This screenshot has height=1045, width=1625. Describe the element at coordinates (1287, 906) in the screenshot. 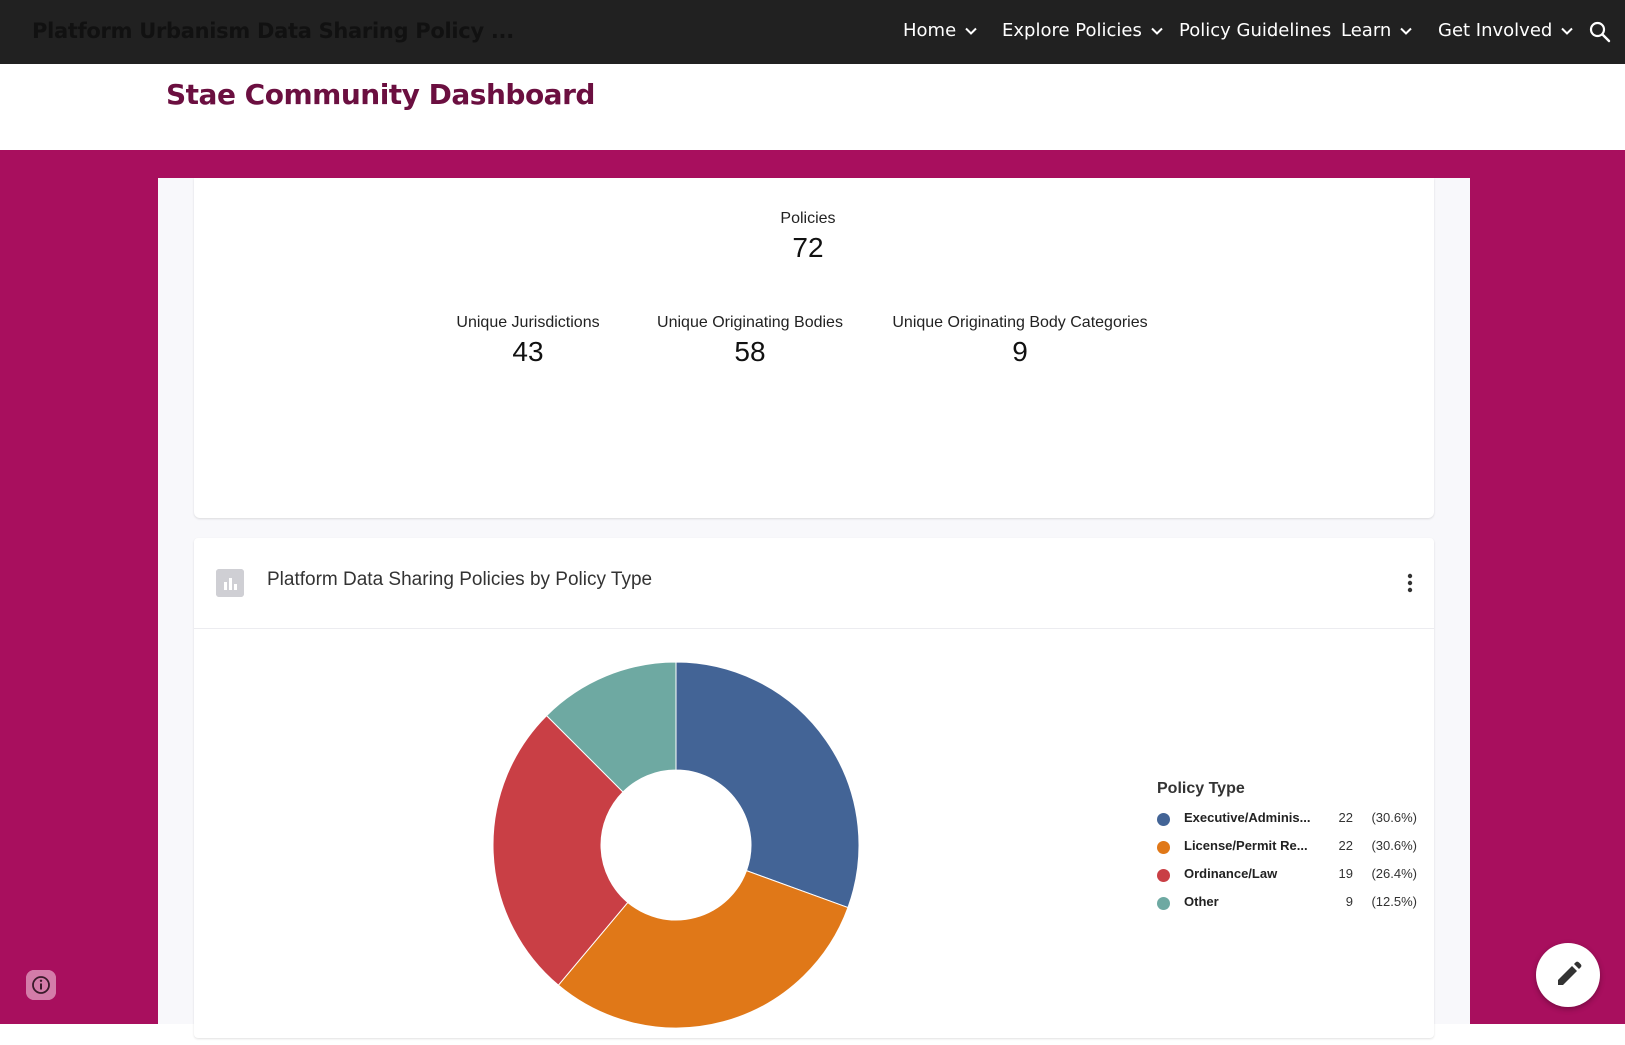

I see `legend-item: Other 9 (12.5%)` at that location.